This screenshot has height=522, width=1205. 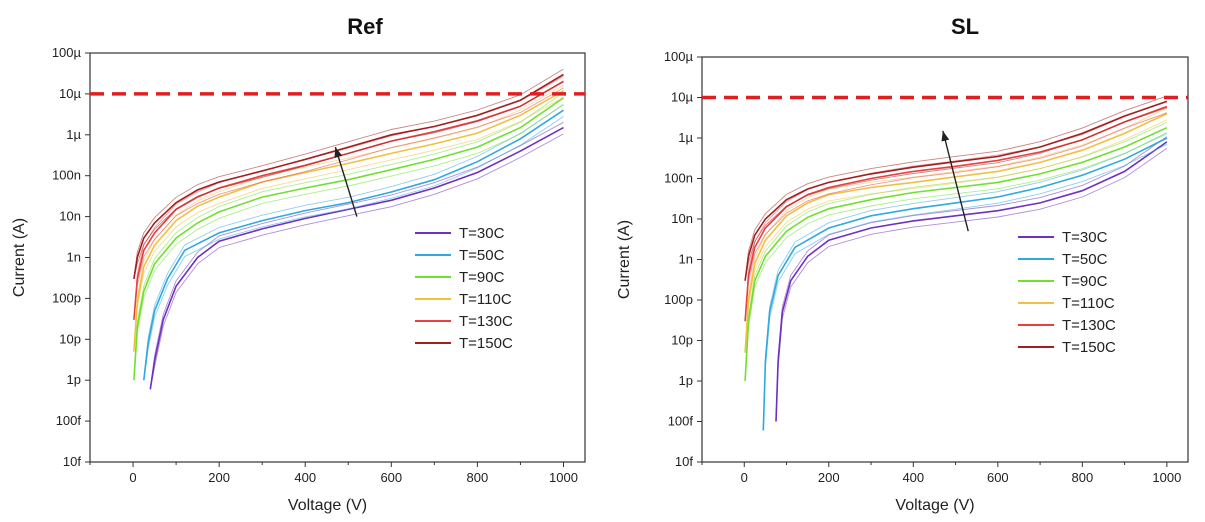 I want to click on series-trace-t-130c, so click(x=956, y=217).